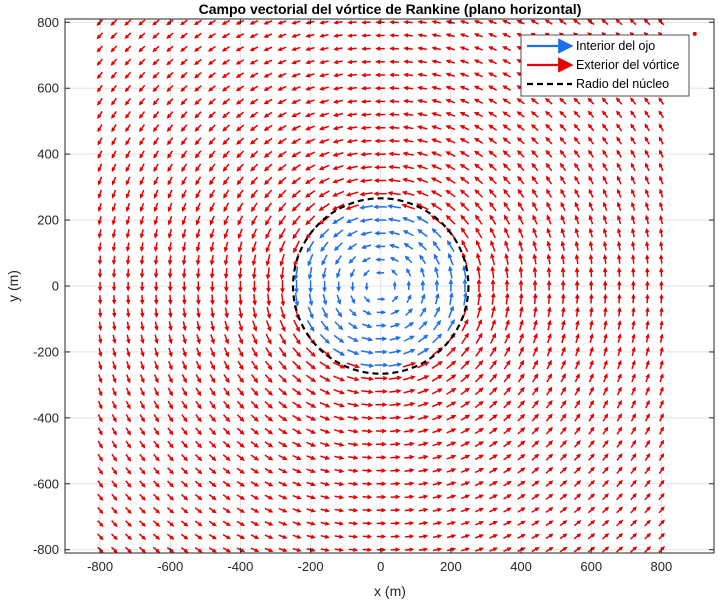 The width and height of the screenshot is (719, 600). Describe the element at coordinates (591, 566) in the screenshot. I see `x-tick-label: 600` at that location.